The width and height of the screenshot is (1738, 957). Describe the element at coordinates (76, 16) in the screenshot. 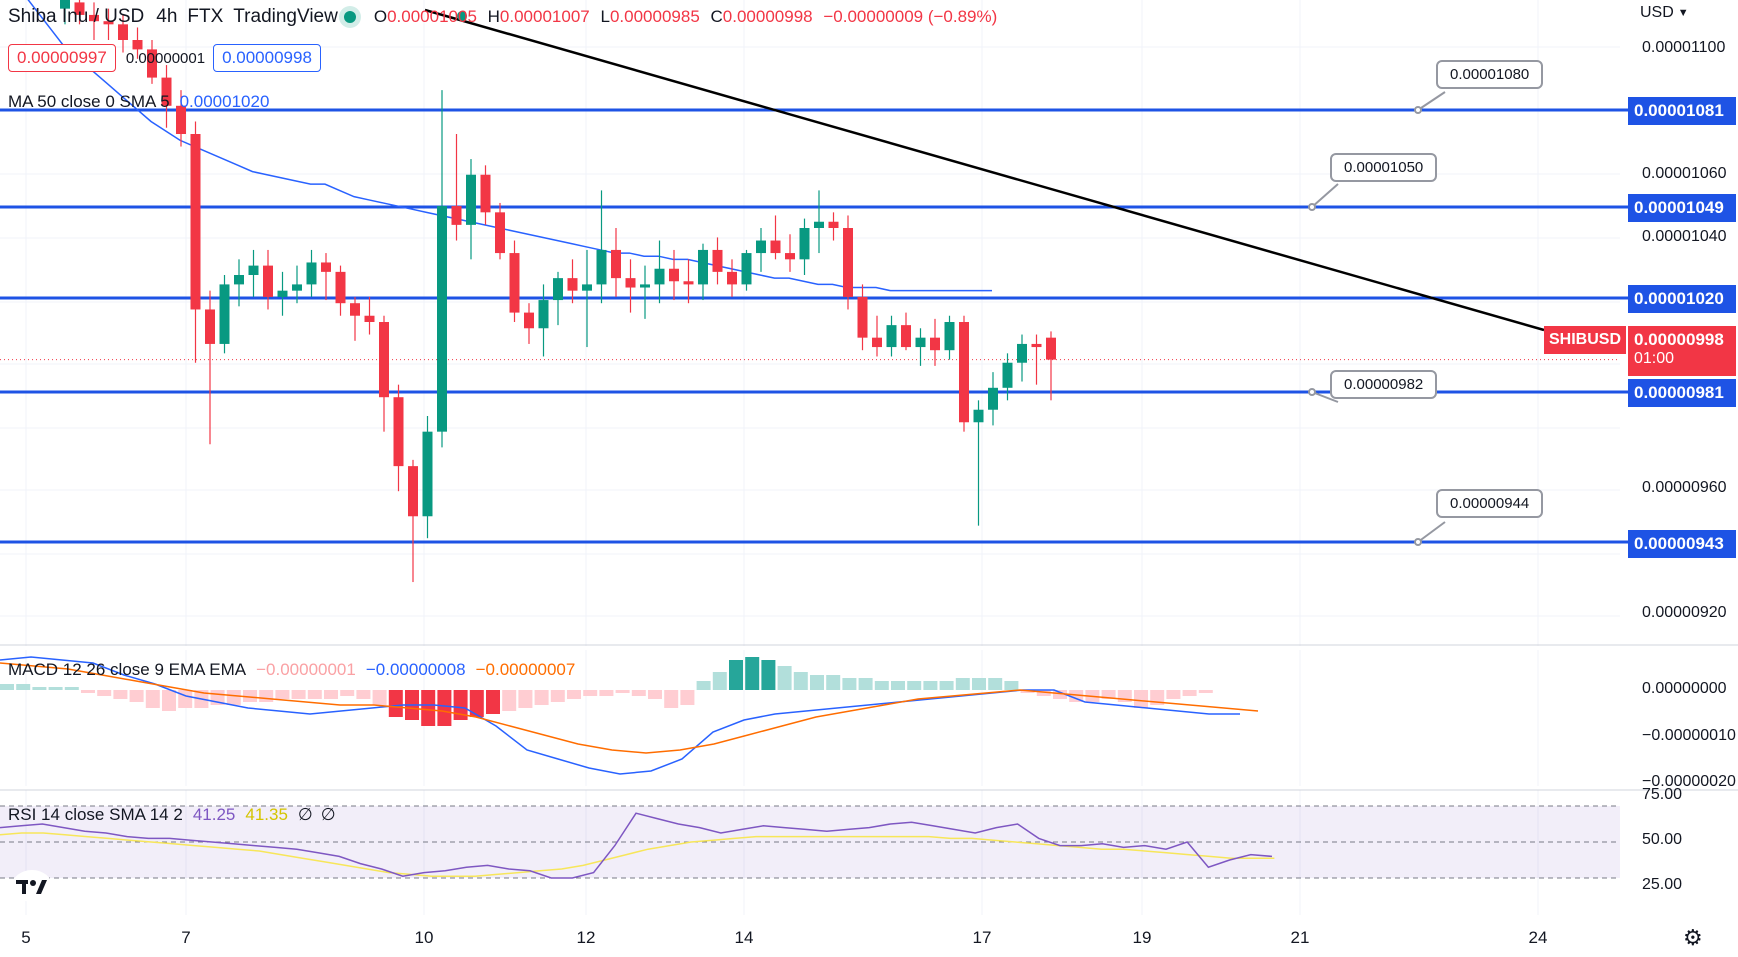

I see `symbol-name: Shiba Inu / USD` at that location.